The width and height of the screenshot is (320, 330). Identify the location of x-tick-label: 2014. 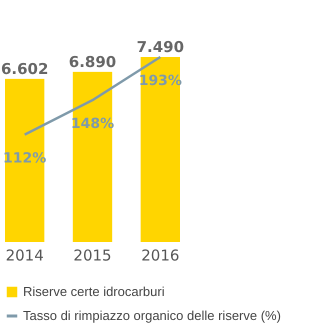
(25, 255).